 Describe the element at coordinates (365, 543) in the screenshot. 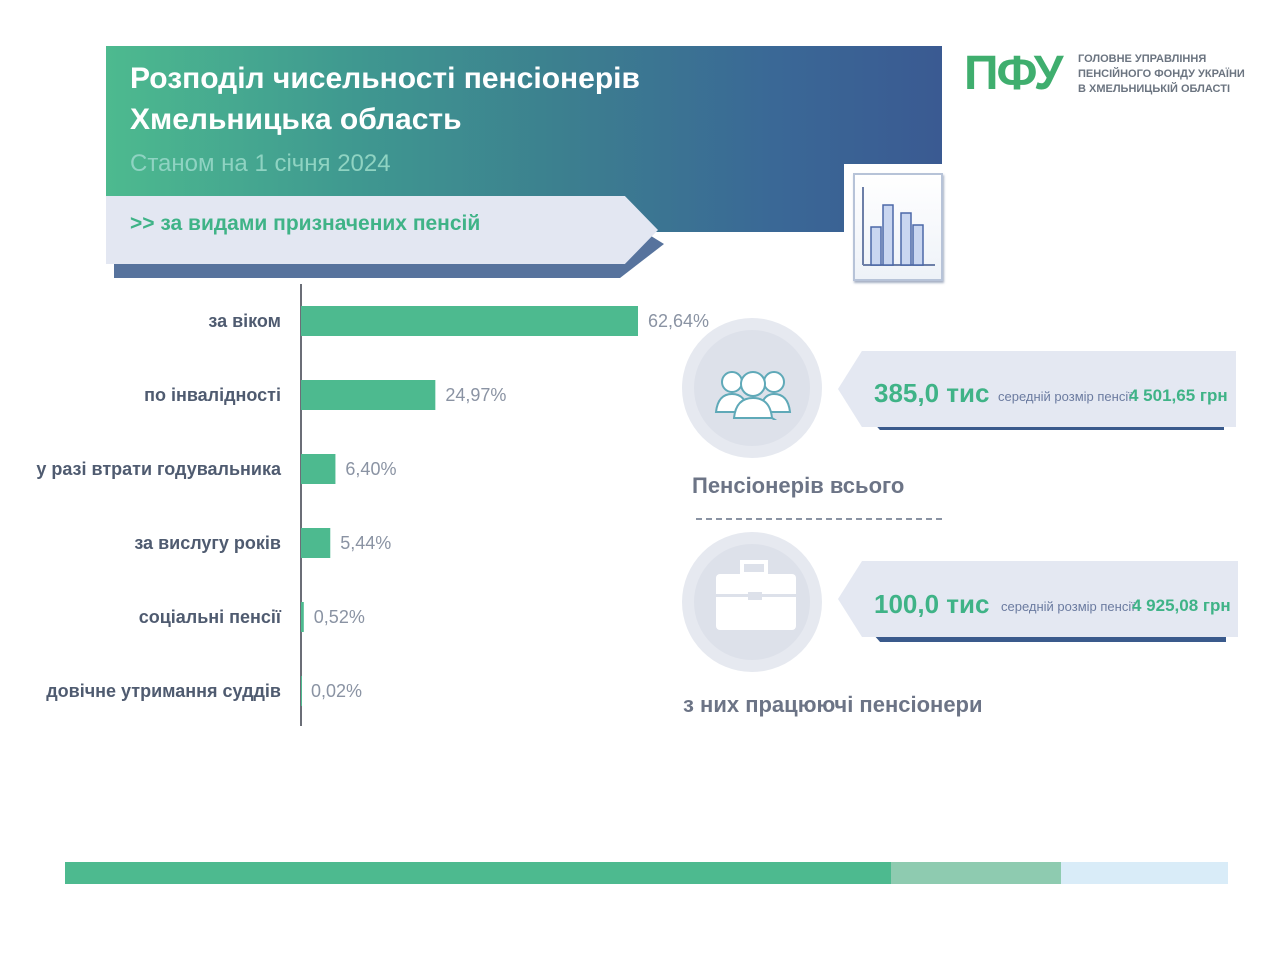

I see `value-label: 5,44%` at that location.